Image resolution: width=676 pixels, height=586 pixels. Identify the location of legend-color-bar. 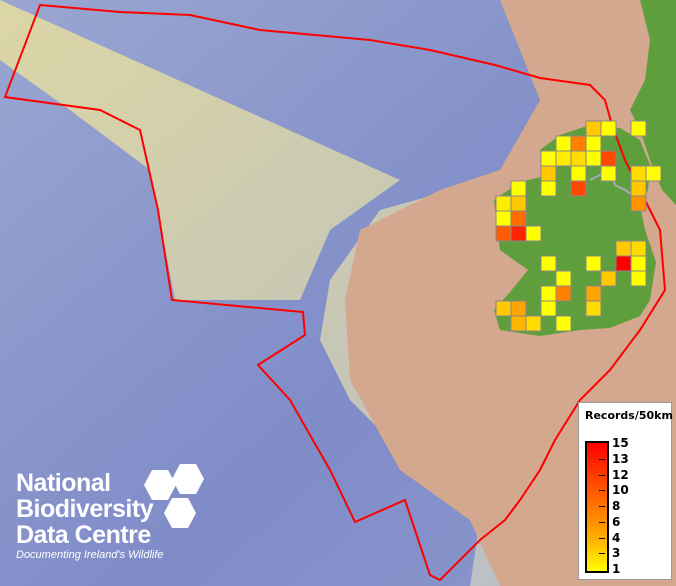
(597, 507).